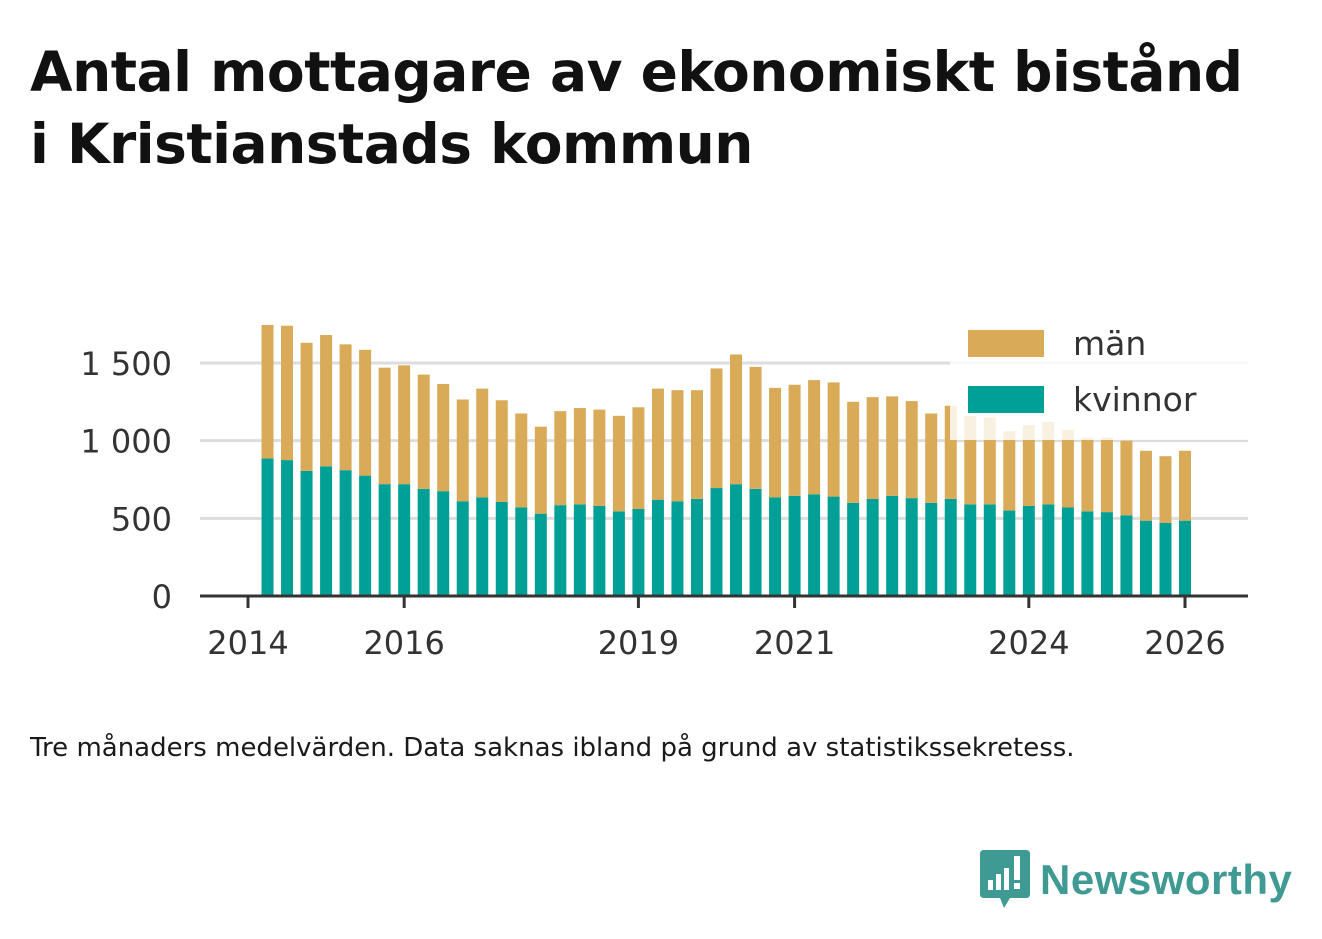 The image size is (1322, 939). I want to click on legend-item-kvinnor: kvinnor, so click(1082, 399).